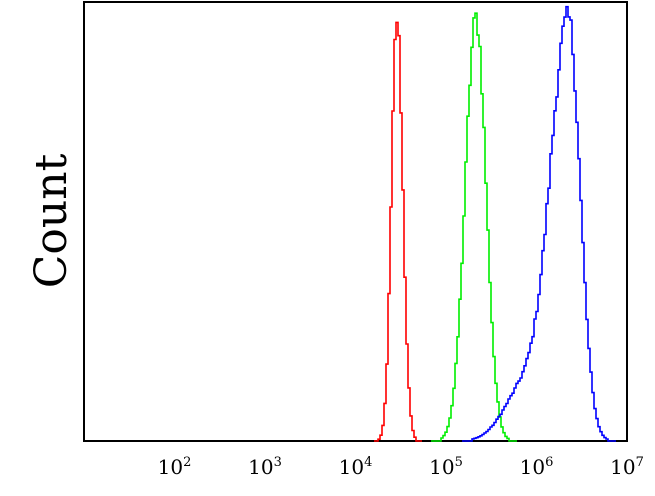 Image resolution: width=655 pixels, height=496 pixels. Describe the element at coordinates (278, 462) in the screenshot. I see `x-tick-exponent: 3` at that location.